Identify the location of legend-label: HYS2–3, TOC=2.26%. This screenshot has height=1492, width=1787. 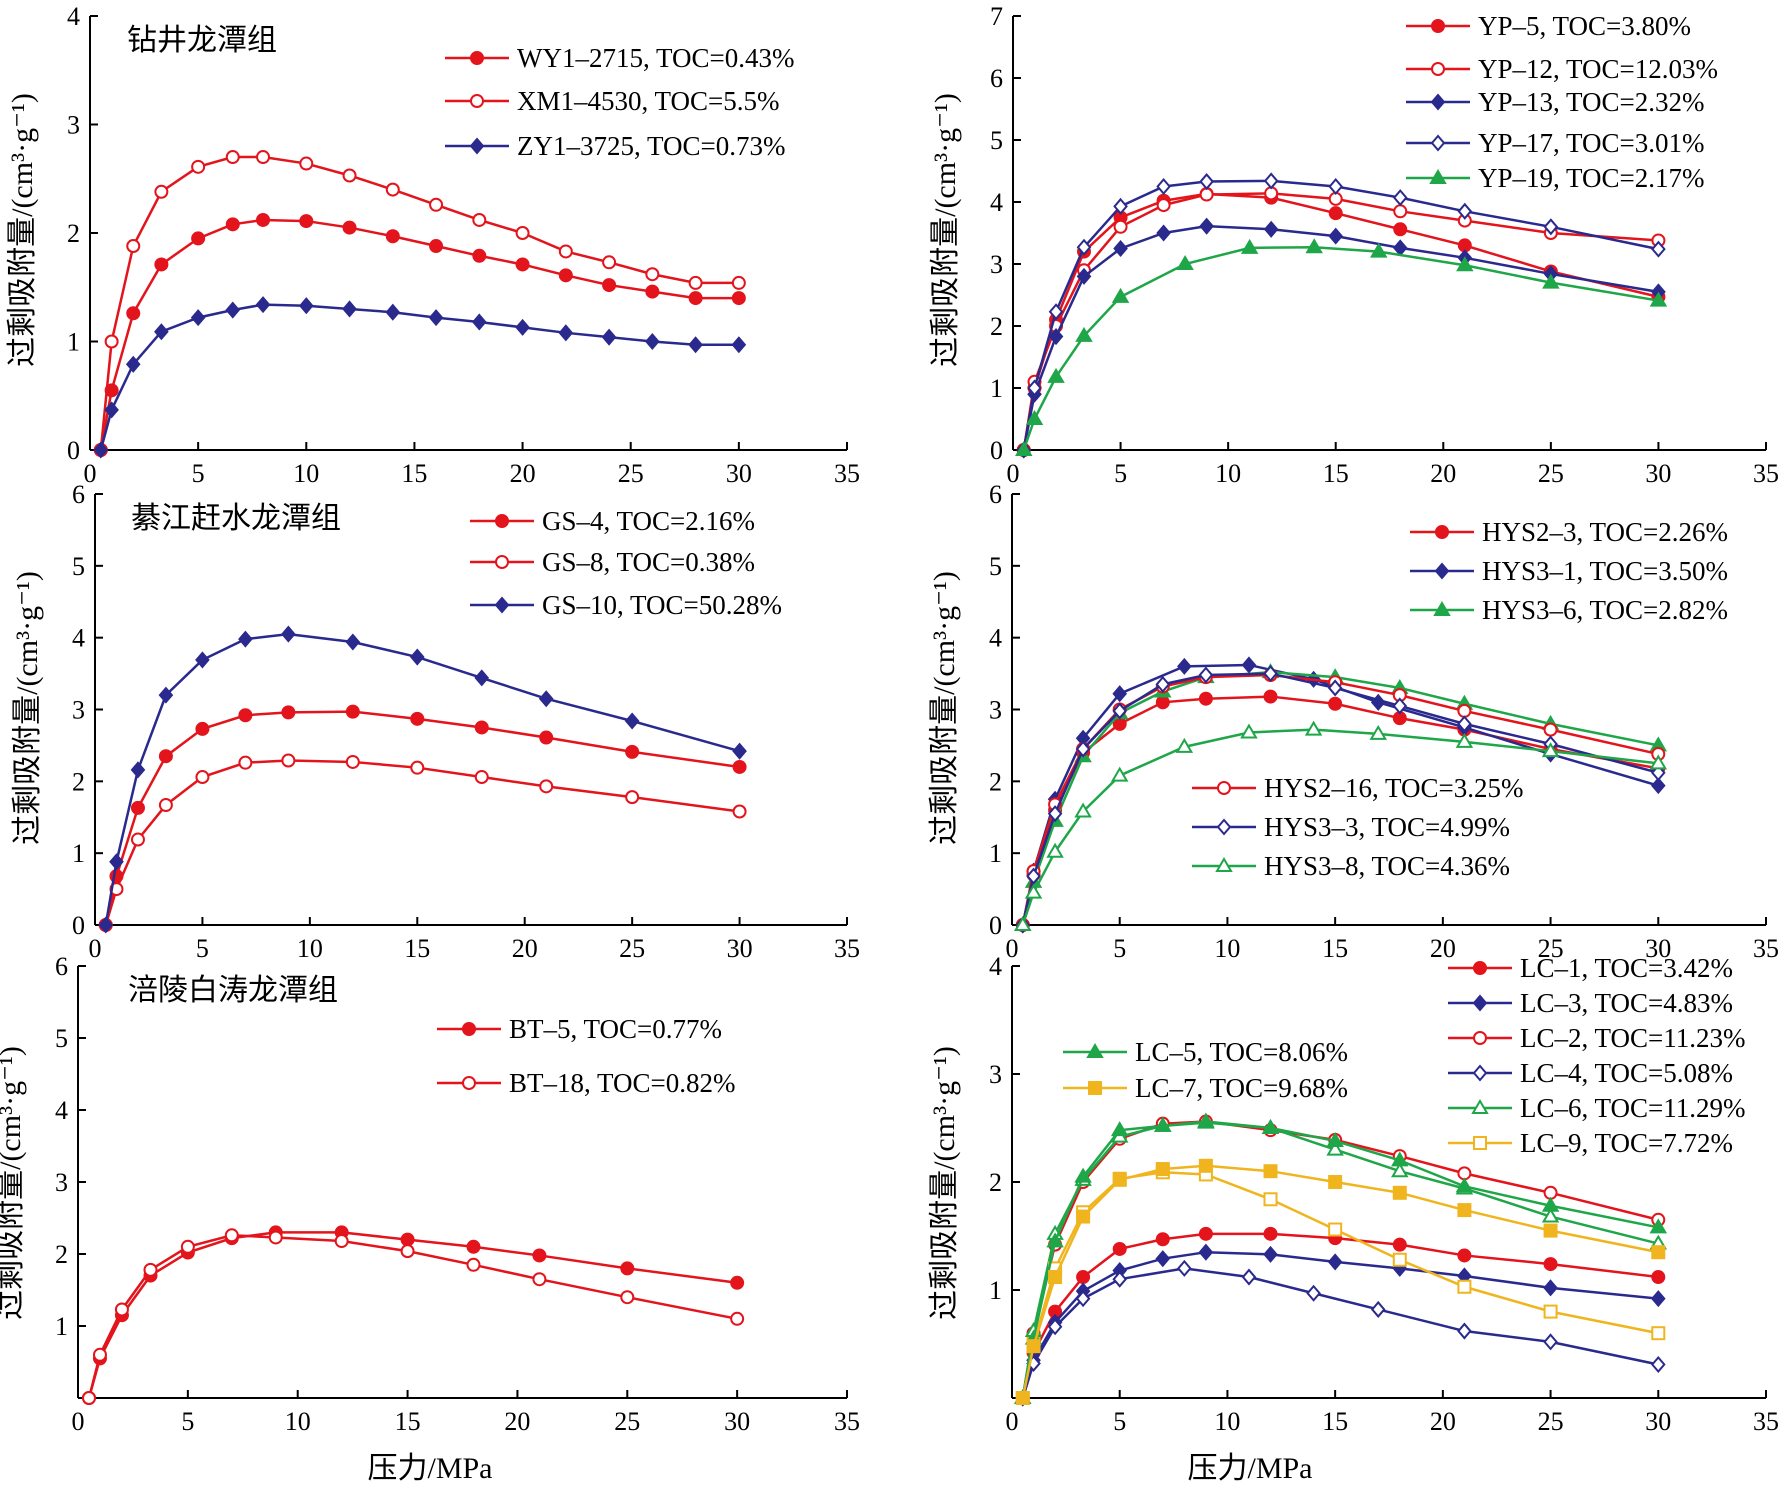
(1605, 532).